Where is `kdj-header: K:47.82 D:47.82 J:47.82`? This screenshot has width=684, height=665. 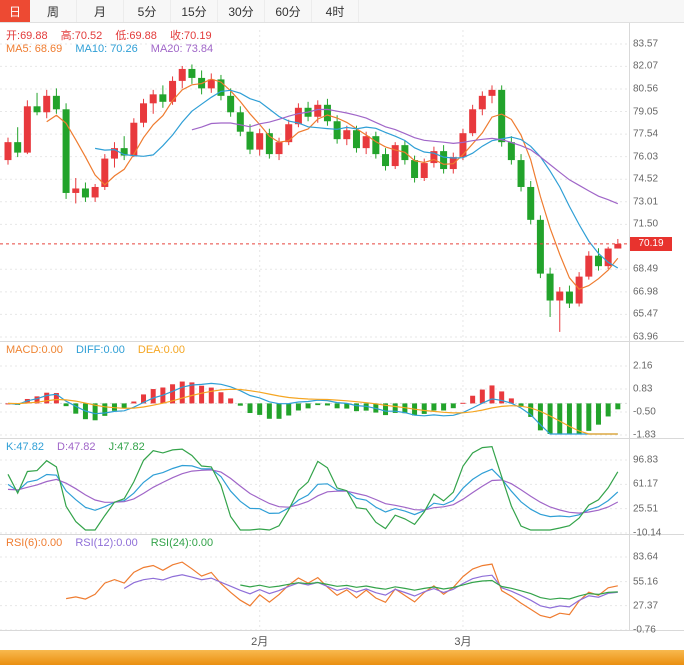 kdj-header: K:47.82 D:47.82 J:47.82 is located at coordinates (80, 447).